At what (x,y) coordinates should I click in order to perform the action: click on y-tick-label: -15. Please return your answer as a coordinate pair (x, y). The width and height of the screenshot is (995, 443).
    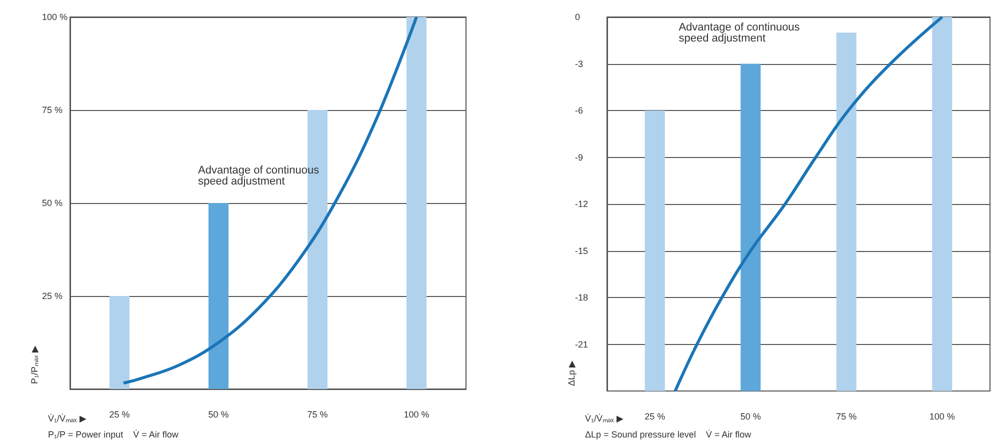
    Looking at the image, I should click on (581, 251).